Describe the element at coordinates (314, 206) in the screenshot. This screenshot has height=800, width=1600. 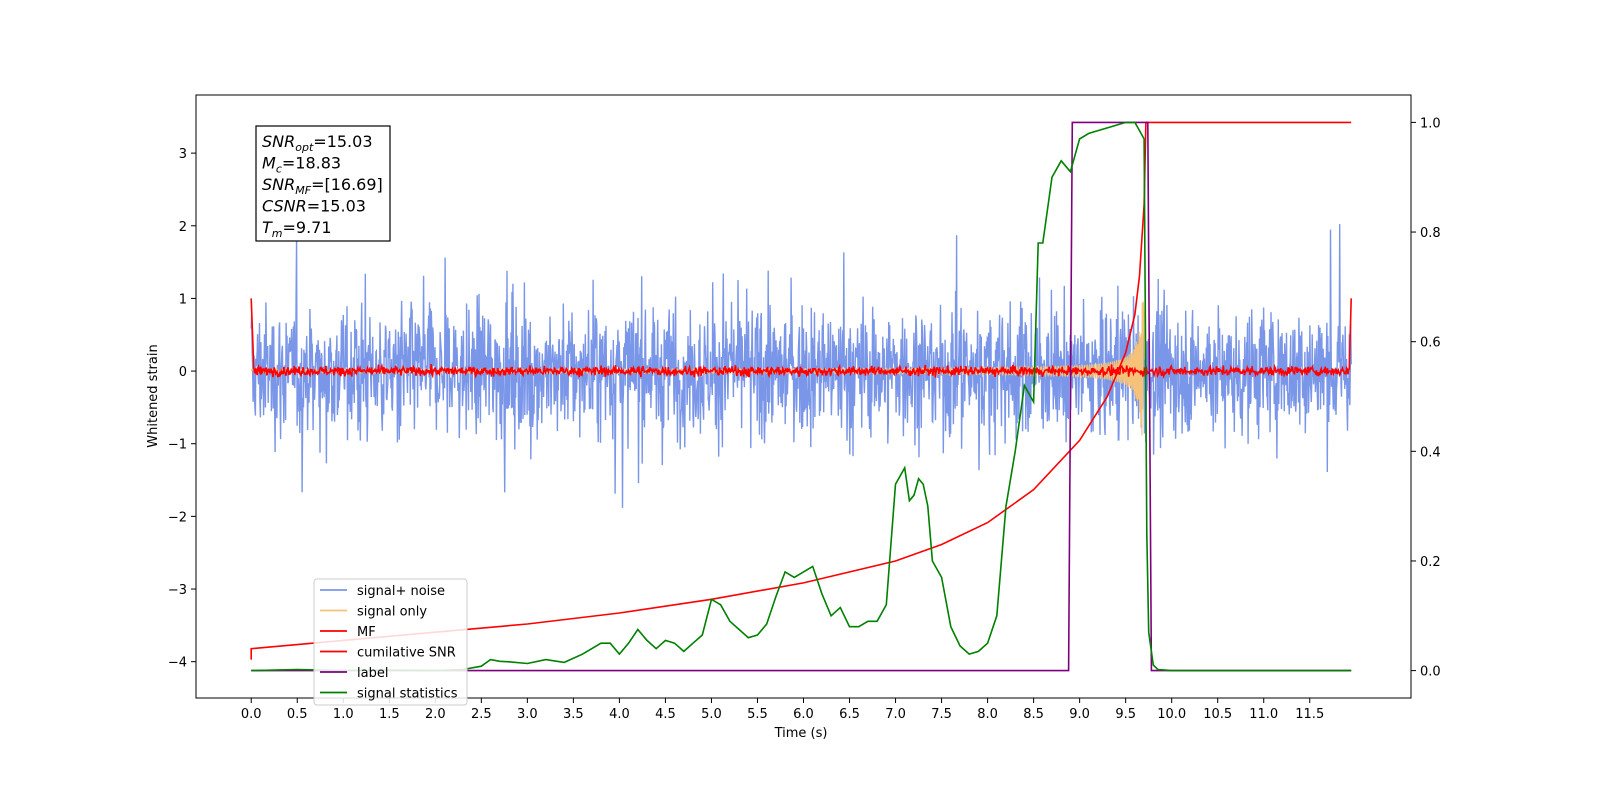
I see `annotation-line: CSNR=15.03` at that location.